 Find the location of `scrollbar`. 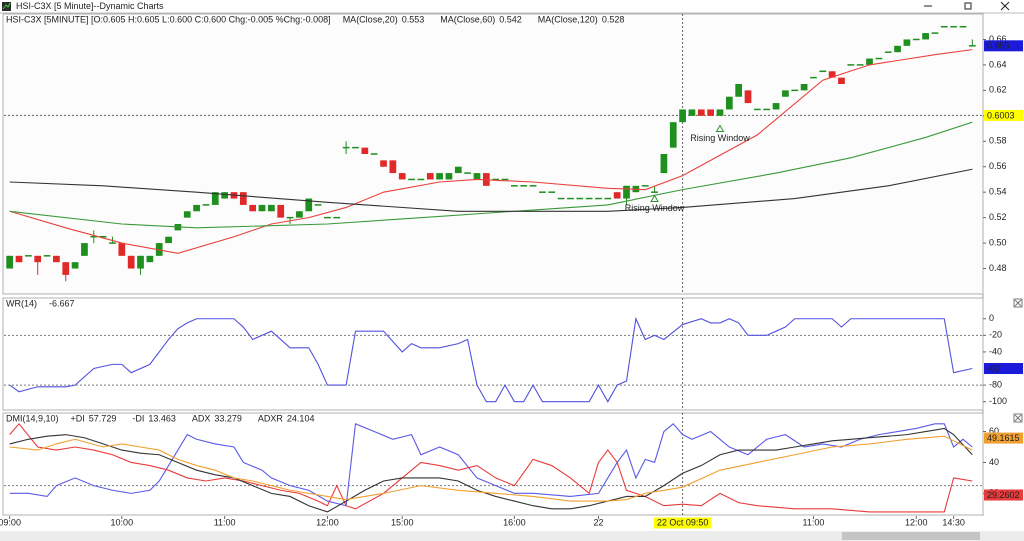

scrollbar is located at coordinates (512, 536).